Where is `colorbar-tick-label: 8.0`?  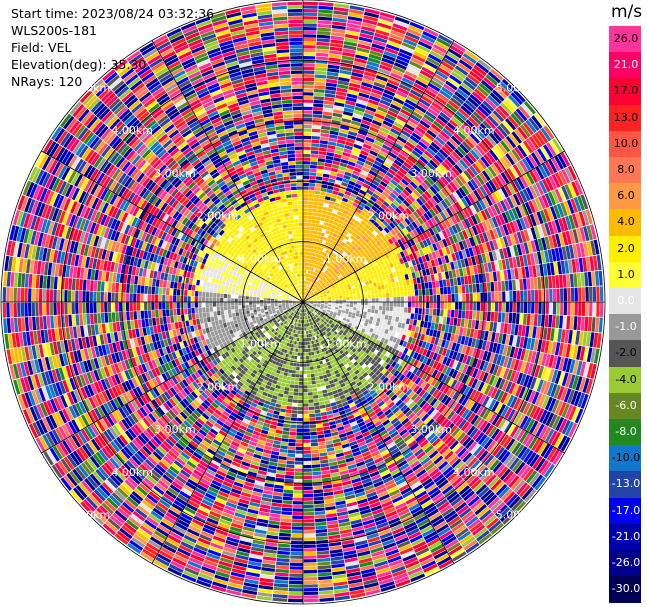 colorbar-tick-label: 8.0 is located at coordinates (626, 169).